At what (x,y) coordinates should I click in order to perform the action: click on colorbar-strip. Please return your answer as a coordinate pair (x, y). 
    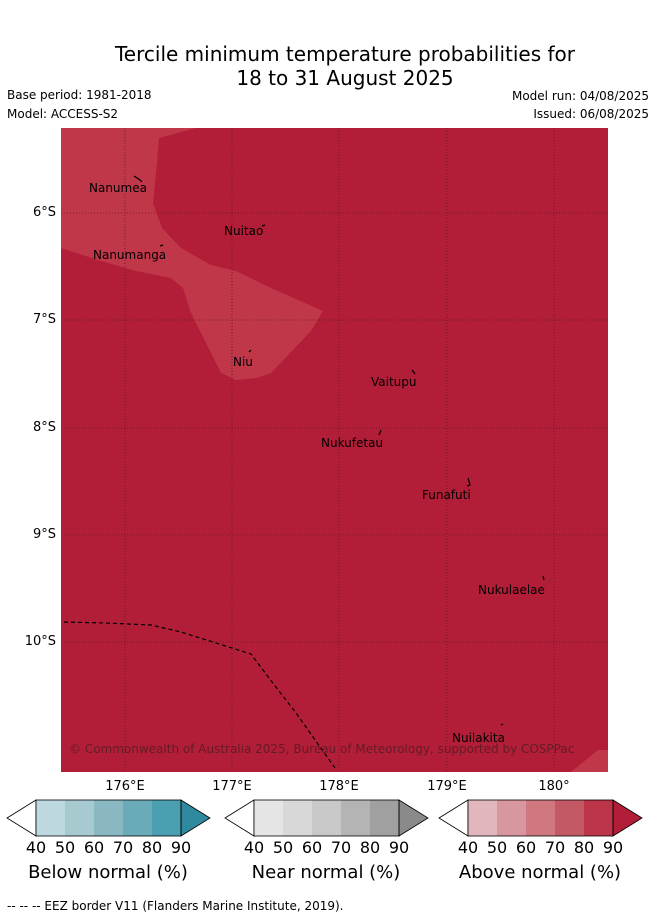
    Looking at the image, I should click on (324, 818).